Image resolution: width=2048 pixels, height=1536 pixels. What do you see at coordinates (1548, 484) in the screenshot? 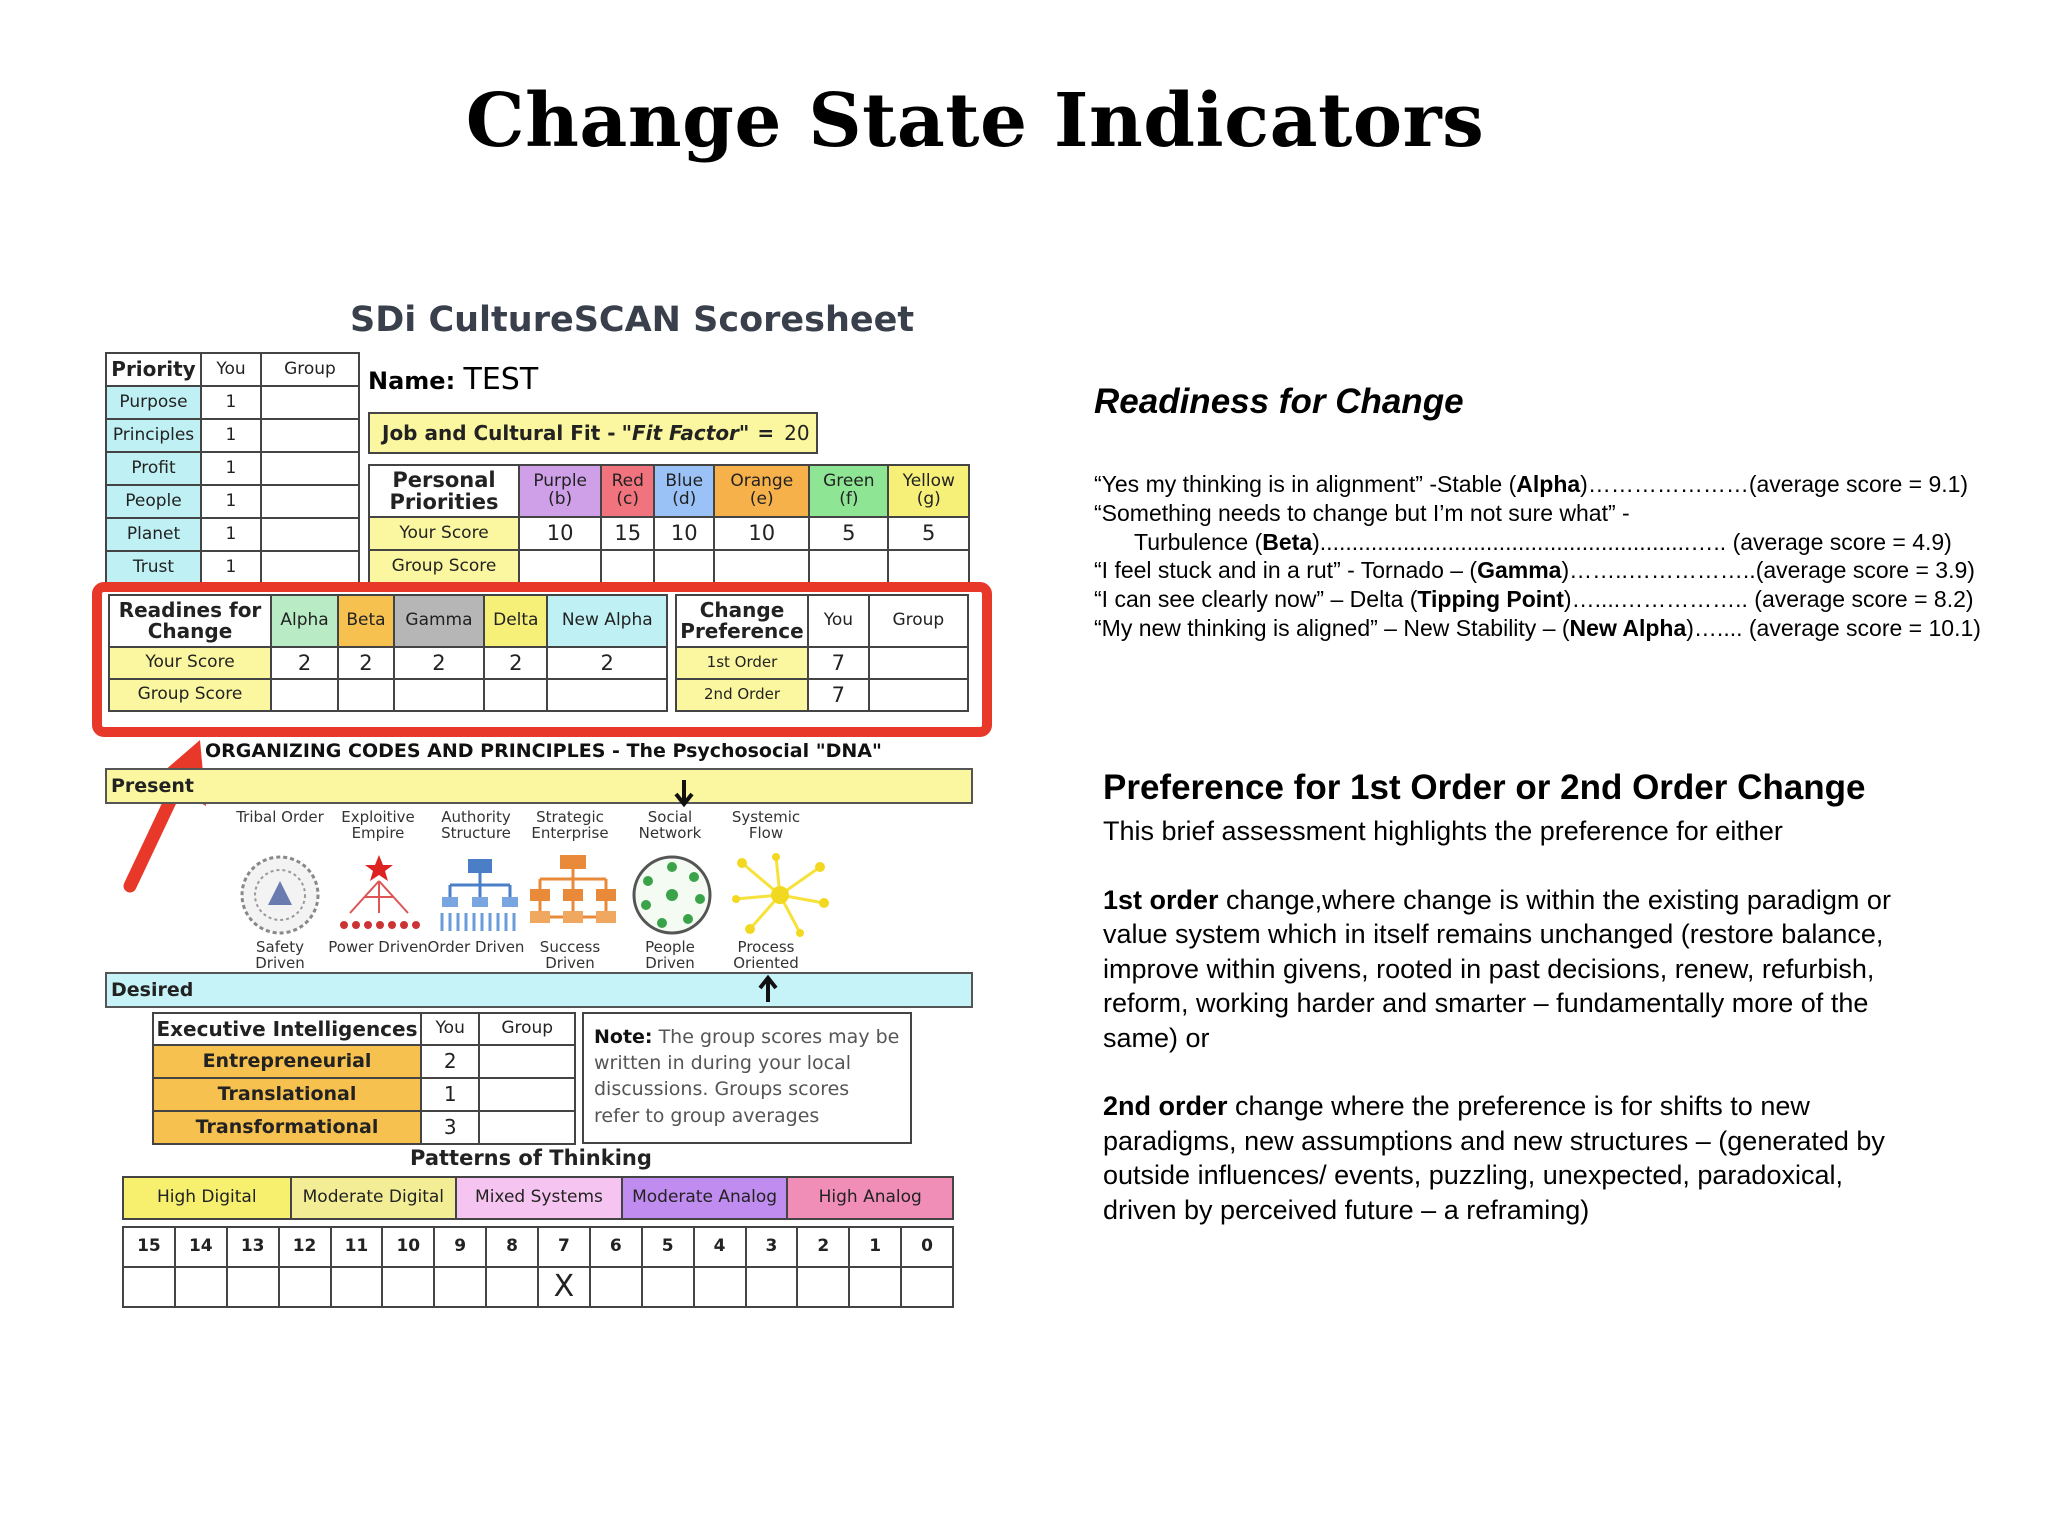
I see `line-bold: Alpha` at bounding box center [1548, 484].